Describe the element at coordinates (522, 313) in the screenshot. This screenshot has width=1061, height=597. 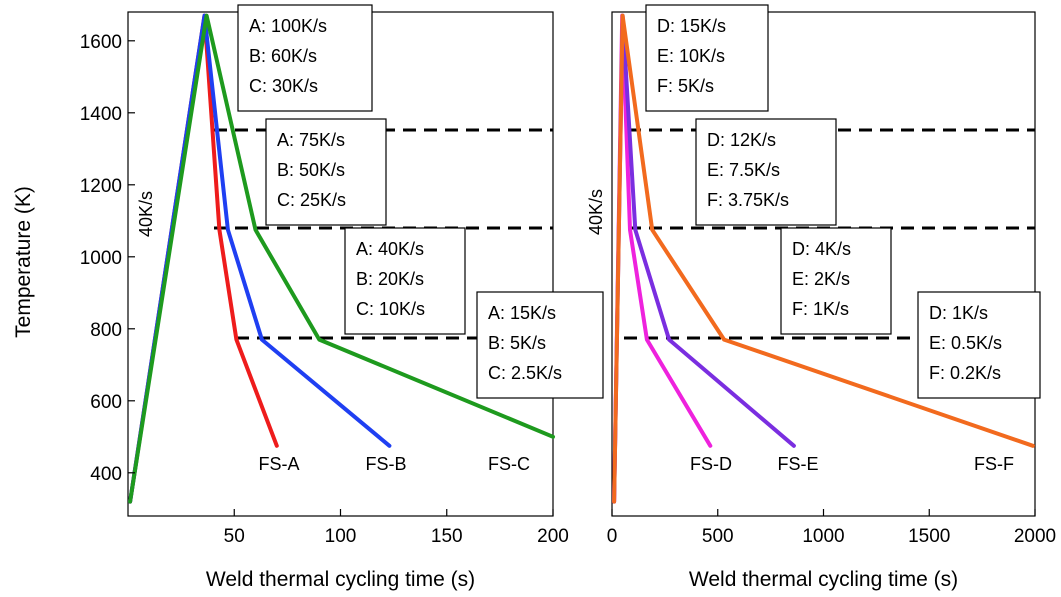
I see `annotation-text: A: 15K/s` at that location.